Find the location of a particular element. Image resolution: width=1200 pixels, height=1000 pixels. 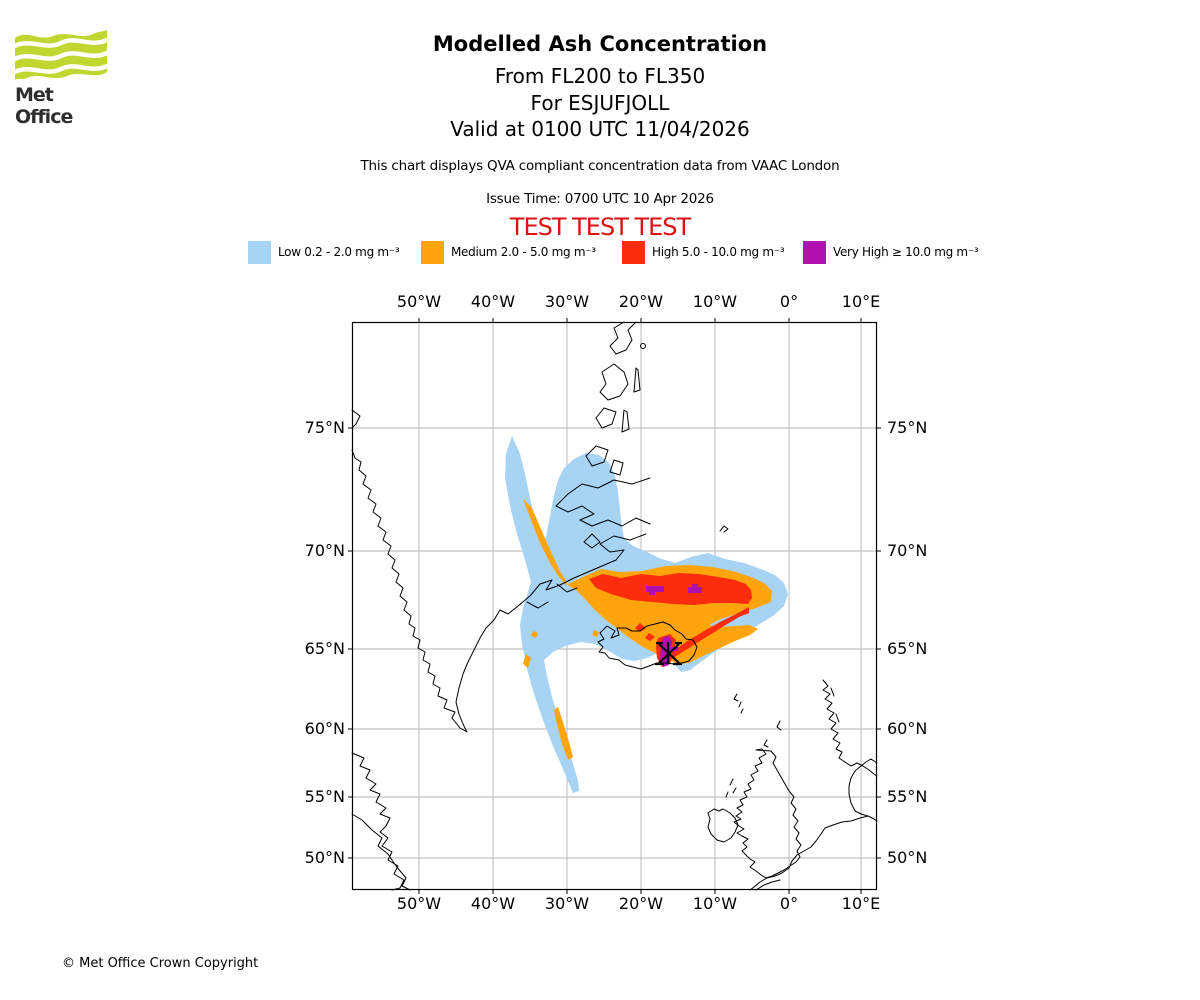

legend-label-medium: Medium 2.0 - 5.0 mg m⁻³ is located at coordinates (523, 252).